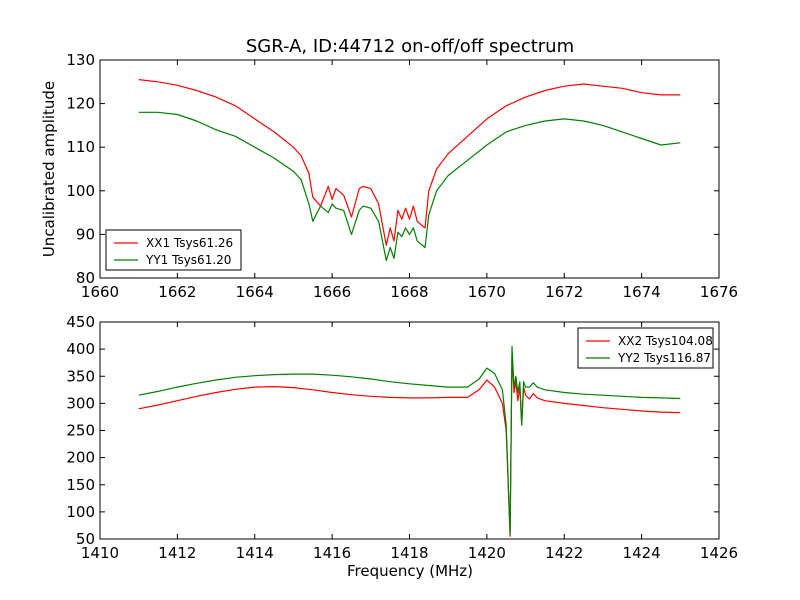  Describe the element at coordinates (332, 292) in the screenshot. I see `x-tick-label: 1666` at that location.